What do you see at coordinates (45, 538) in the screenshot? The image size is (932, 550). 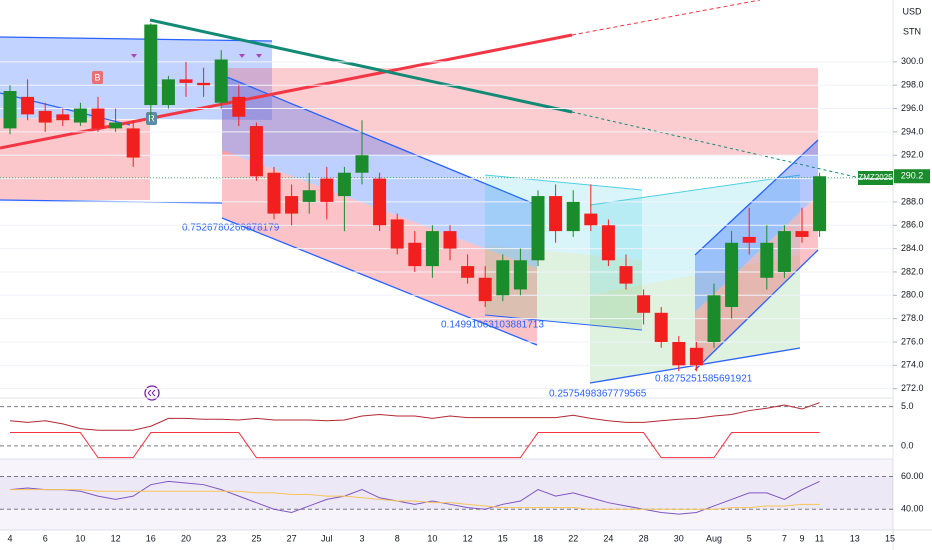 I see `x-tick-label: 6` at bounding box center [45, 538].